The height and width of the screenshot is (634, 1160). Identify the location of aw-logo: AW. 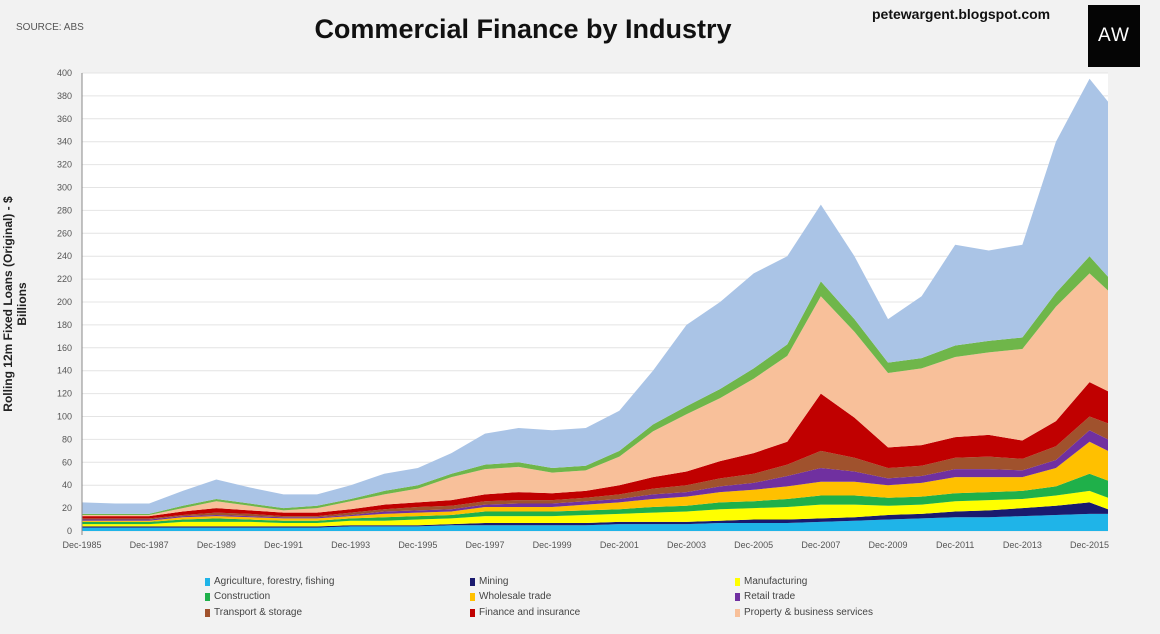
(1114, 36).